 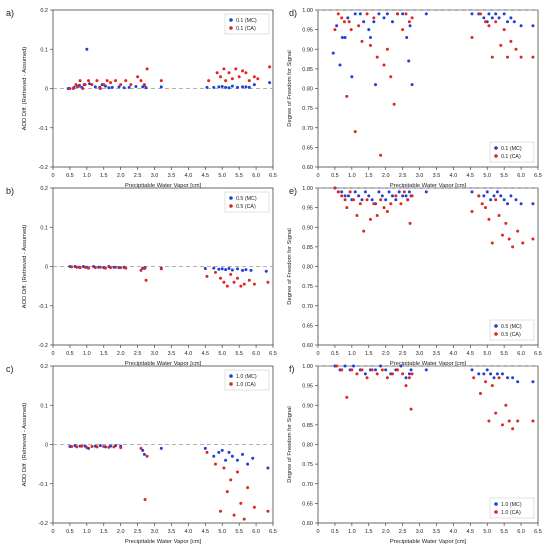 What do you see at coordinates (307, 209) in the screenshot?
I see `y-tick-label: 0.95` at bounding box center [307, 209].